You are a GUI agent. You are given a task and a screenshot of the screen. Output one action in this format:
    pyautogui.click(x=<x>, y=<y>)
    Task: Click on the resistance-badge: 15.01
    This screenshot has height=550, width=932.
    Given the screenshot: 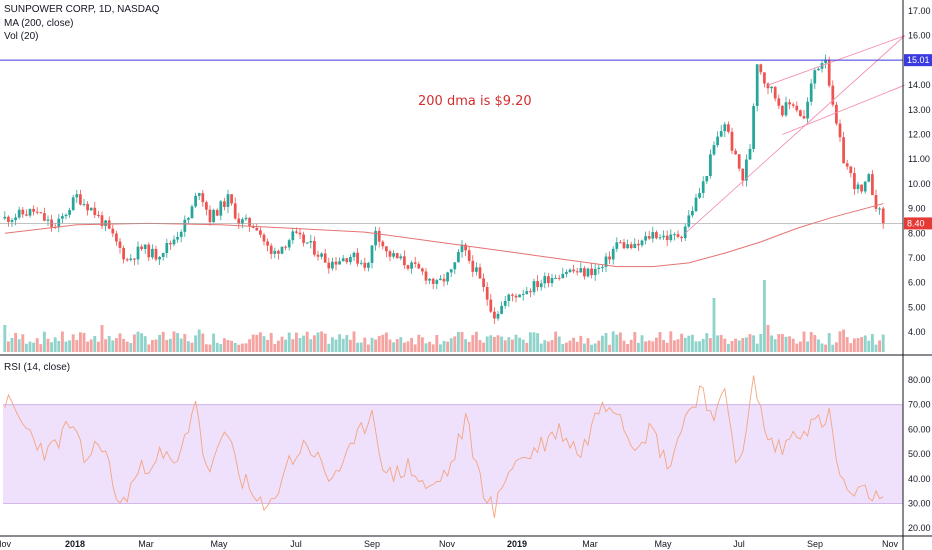 What is the action you would take?
    pyautogui.click(x=918, y=60)
    